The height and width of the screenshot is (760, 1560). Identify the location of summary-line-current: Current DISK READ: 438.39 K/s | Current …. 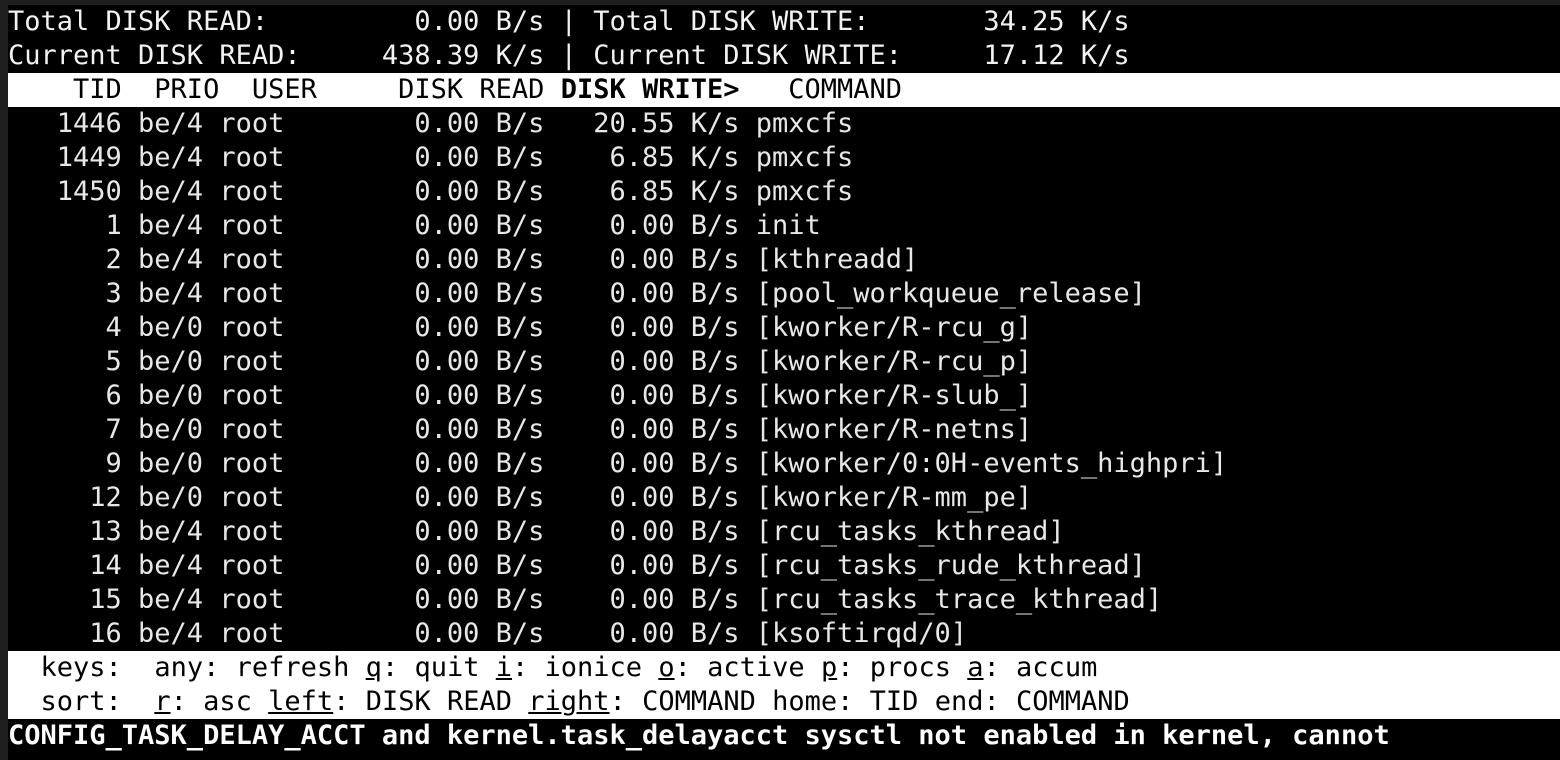
(569, 55).